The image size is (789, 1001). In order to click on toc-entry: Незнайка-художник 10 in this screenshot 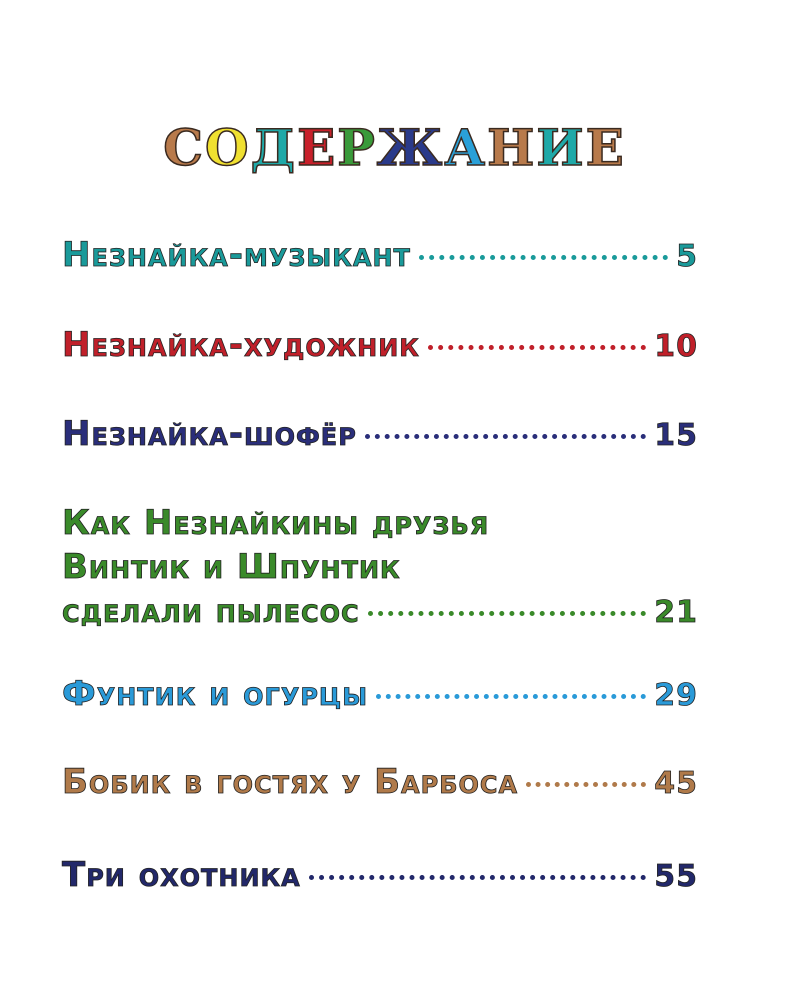, I will do `click(380, 345)`.